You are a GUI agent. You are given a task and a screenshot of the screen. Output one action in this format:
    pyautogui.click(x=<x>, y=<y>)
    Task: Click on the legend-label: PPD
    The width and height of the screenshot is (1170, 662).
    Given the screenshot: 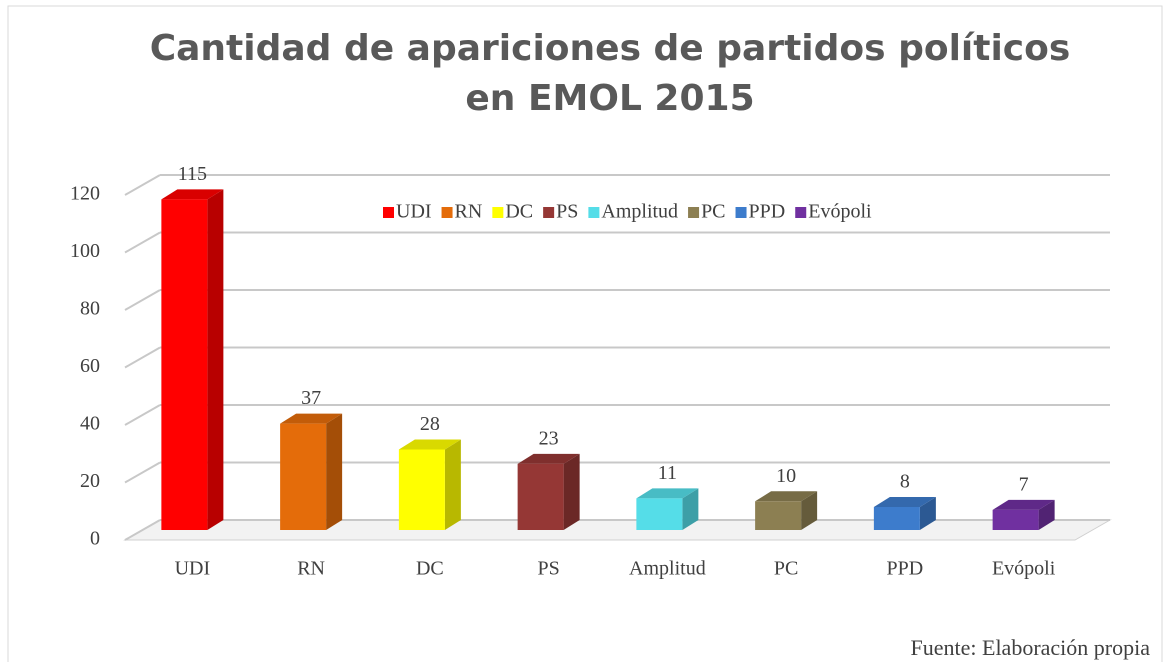 What is the action you would take?
    pyautogui.click(x=767, y=212)
    